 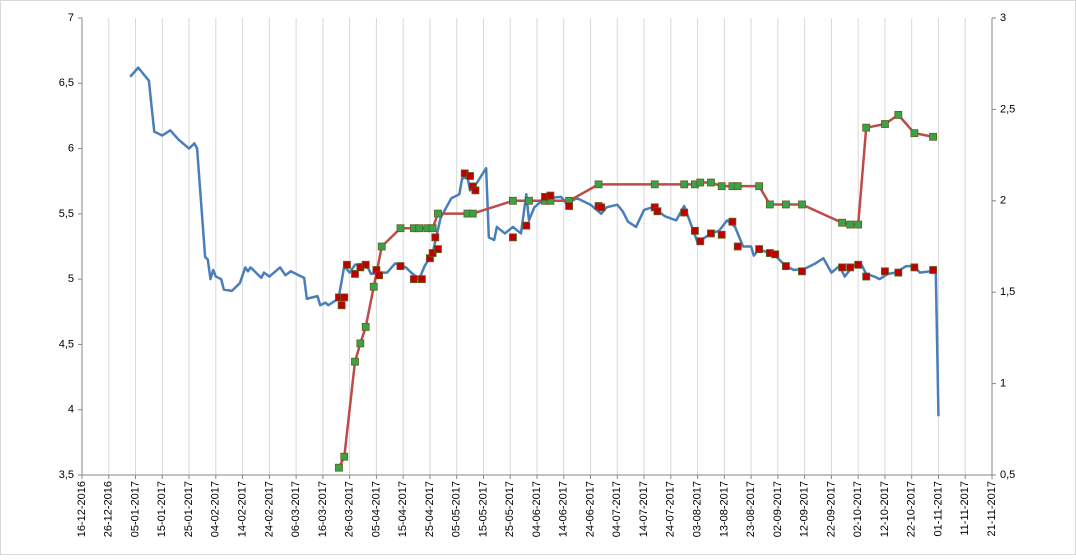 I want to click on x-tick-label: 15-01-2017, so click(x=162, y=509).